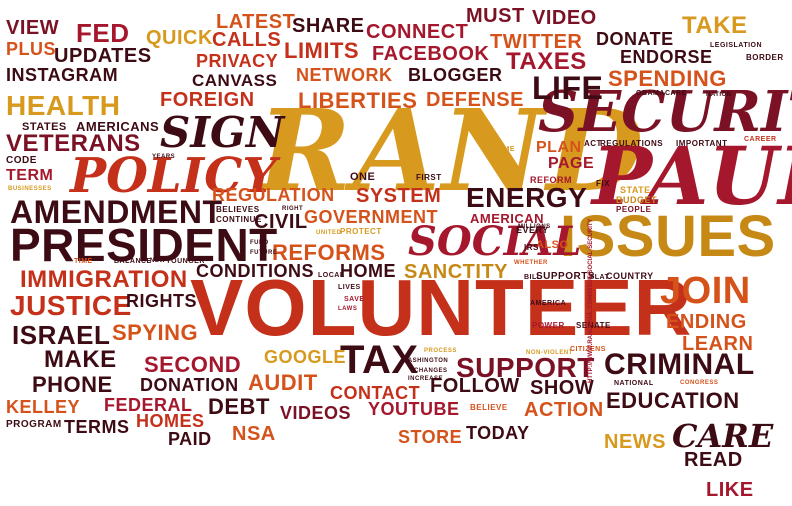 The image size is (792, 506). I want to click on word-sanctity: SANCTITY, so click(456, 272).